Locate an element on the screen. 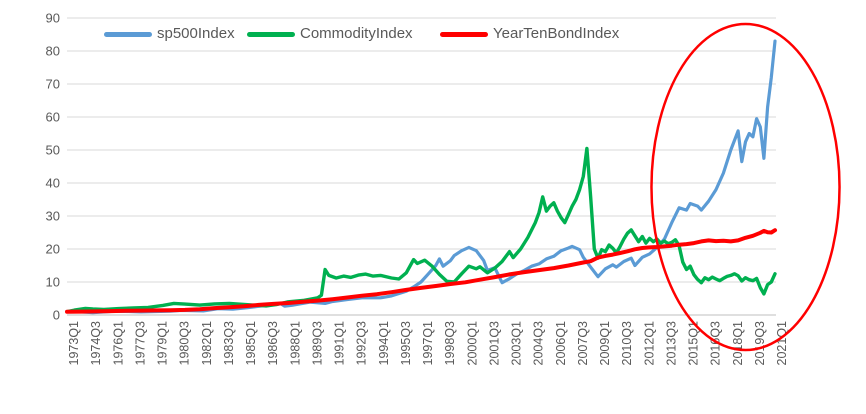 The image size is (866, 414). bond-line-swatch is located at coordinates (464, 34).